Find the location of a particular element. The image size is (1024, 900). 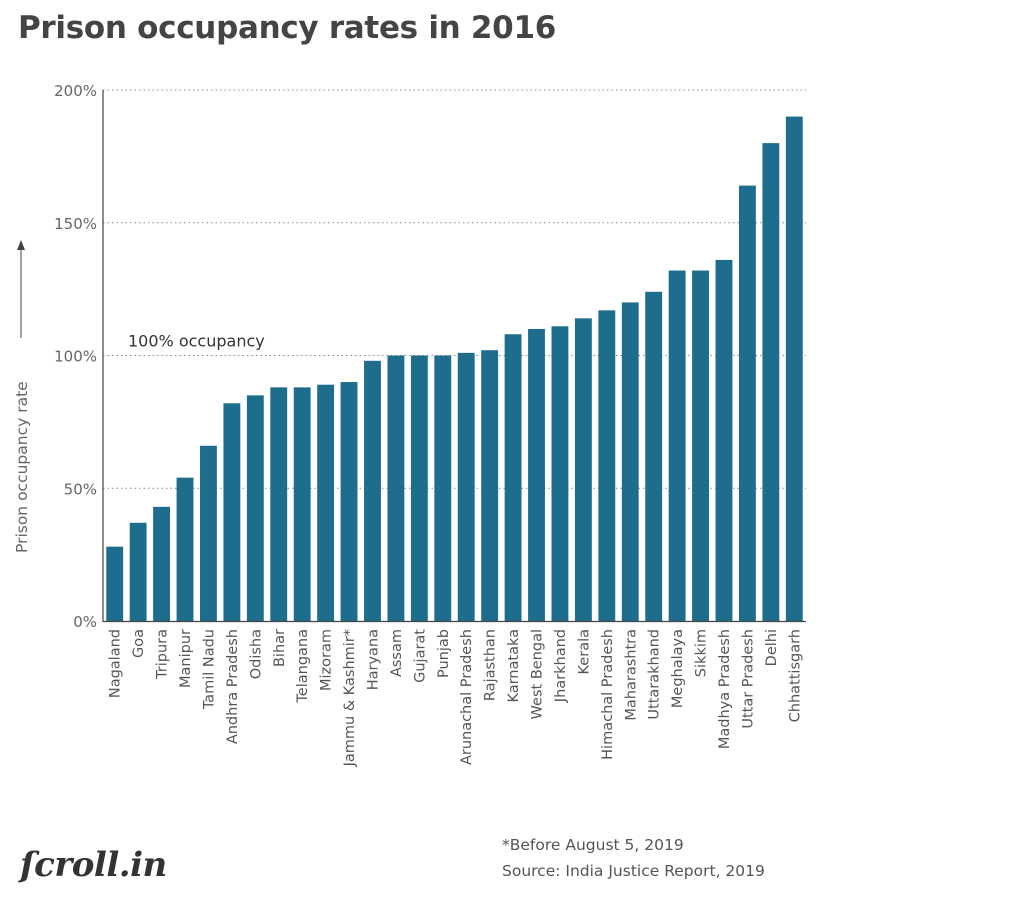

x-tick-label: Manipur is located at coordinates (186, 658).